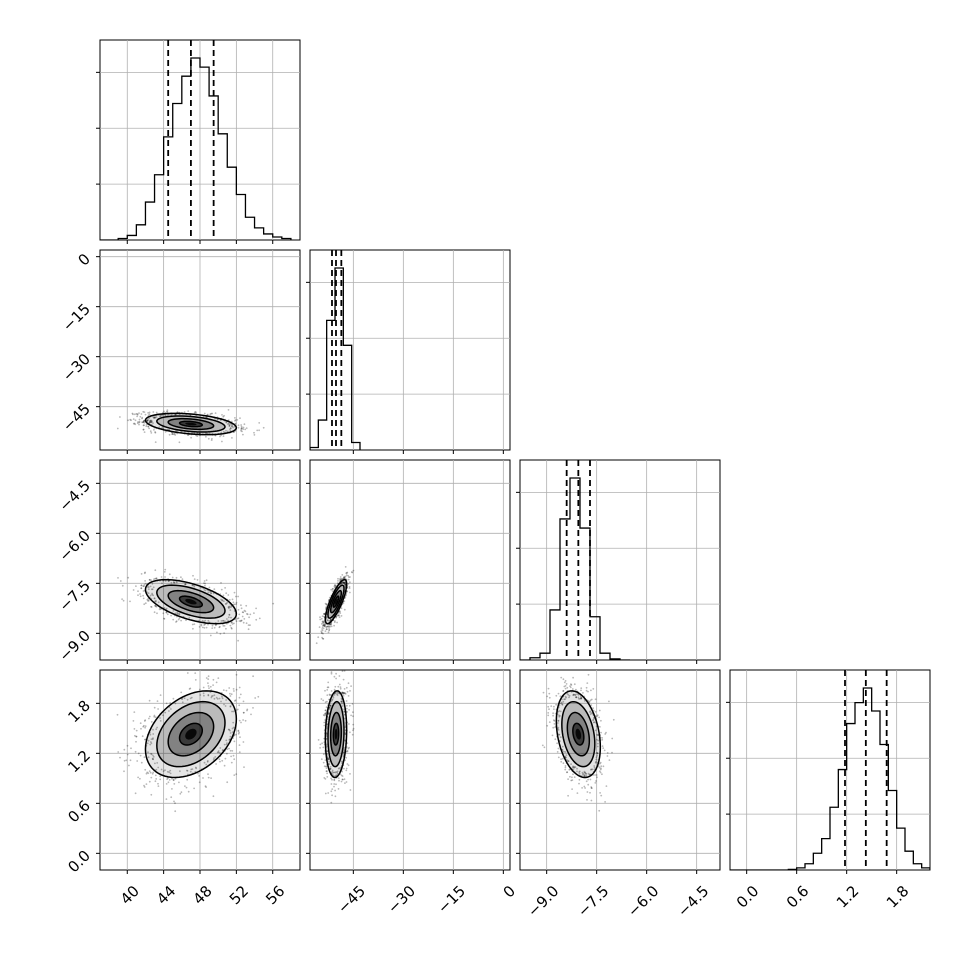 Image resolution: width=970 pixels, height=970 pixels. I want to click on hist-panel-1-frame, so click(410, 350).